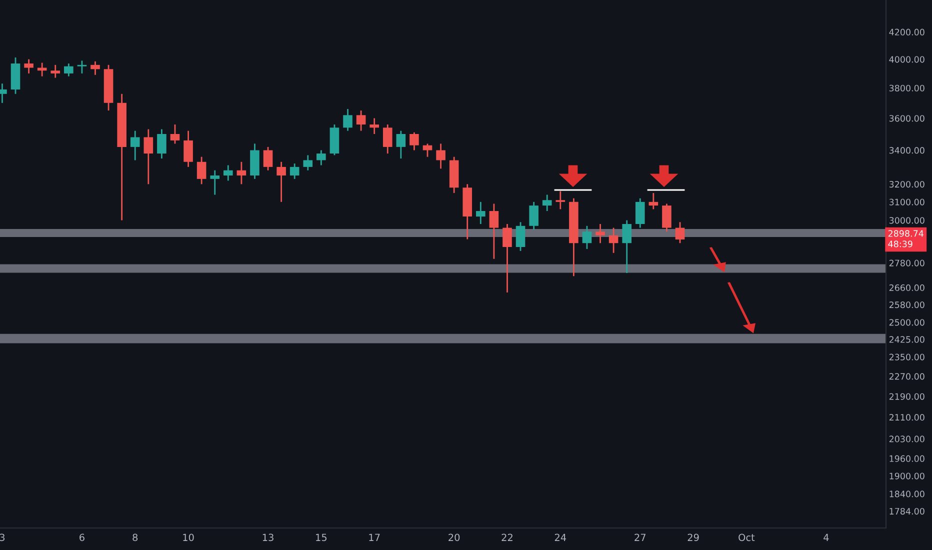  I want to click on x-tick-label: 4, so click(826, 537).